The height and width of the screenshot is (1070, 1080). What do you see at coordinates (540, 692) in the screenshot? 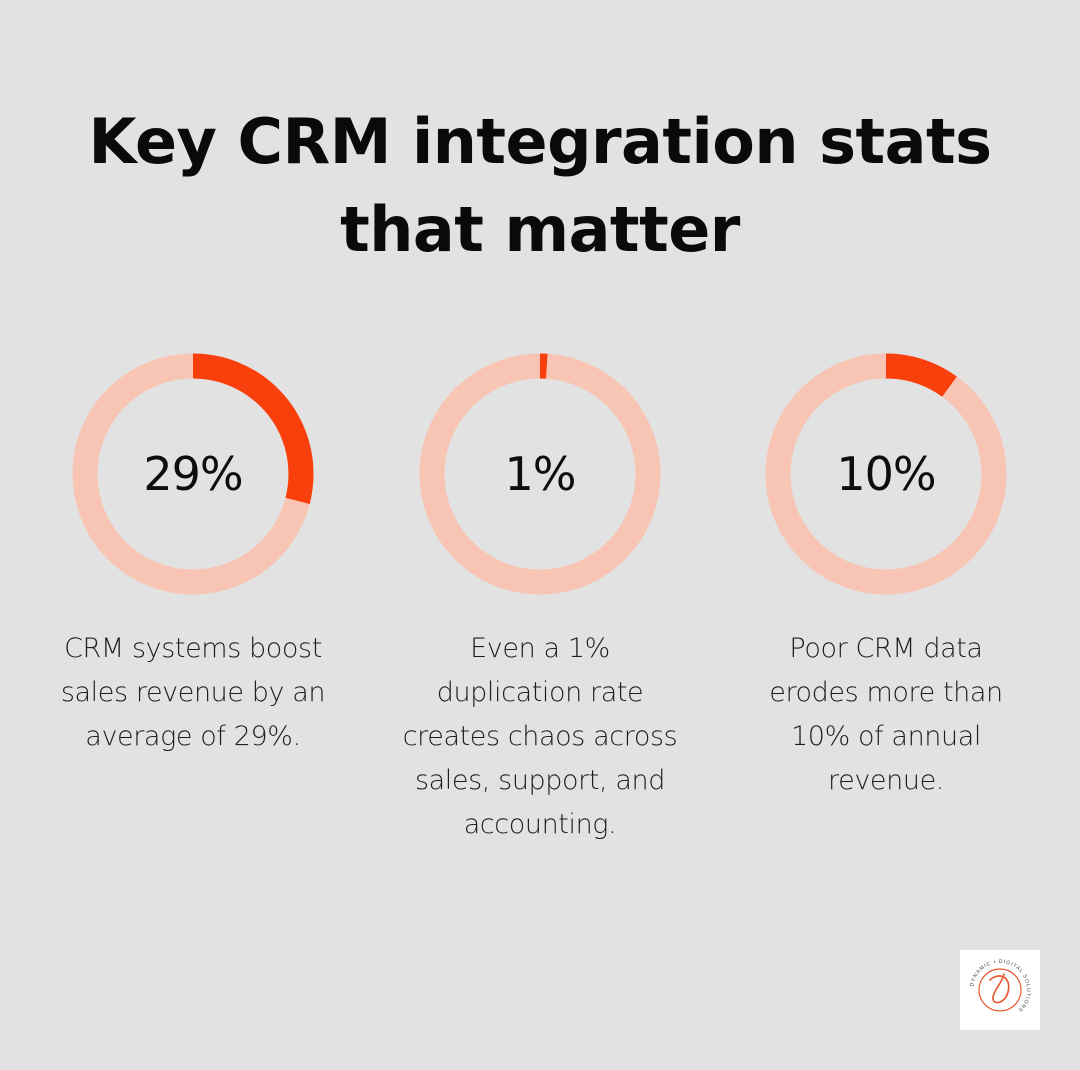
I see `stat-description-2-line-2: duplication rate` at bounding box center [540, 692].